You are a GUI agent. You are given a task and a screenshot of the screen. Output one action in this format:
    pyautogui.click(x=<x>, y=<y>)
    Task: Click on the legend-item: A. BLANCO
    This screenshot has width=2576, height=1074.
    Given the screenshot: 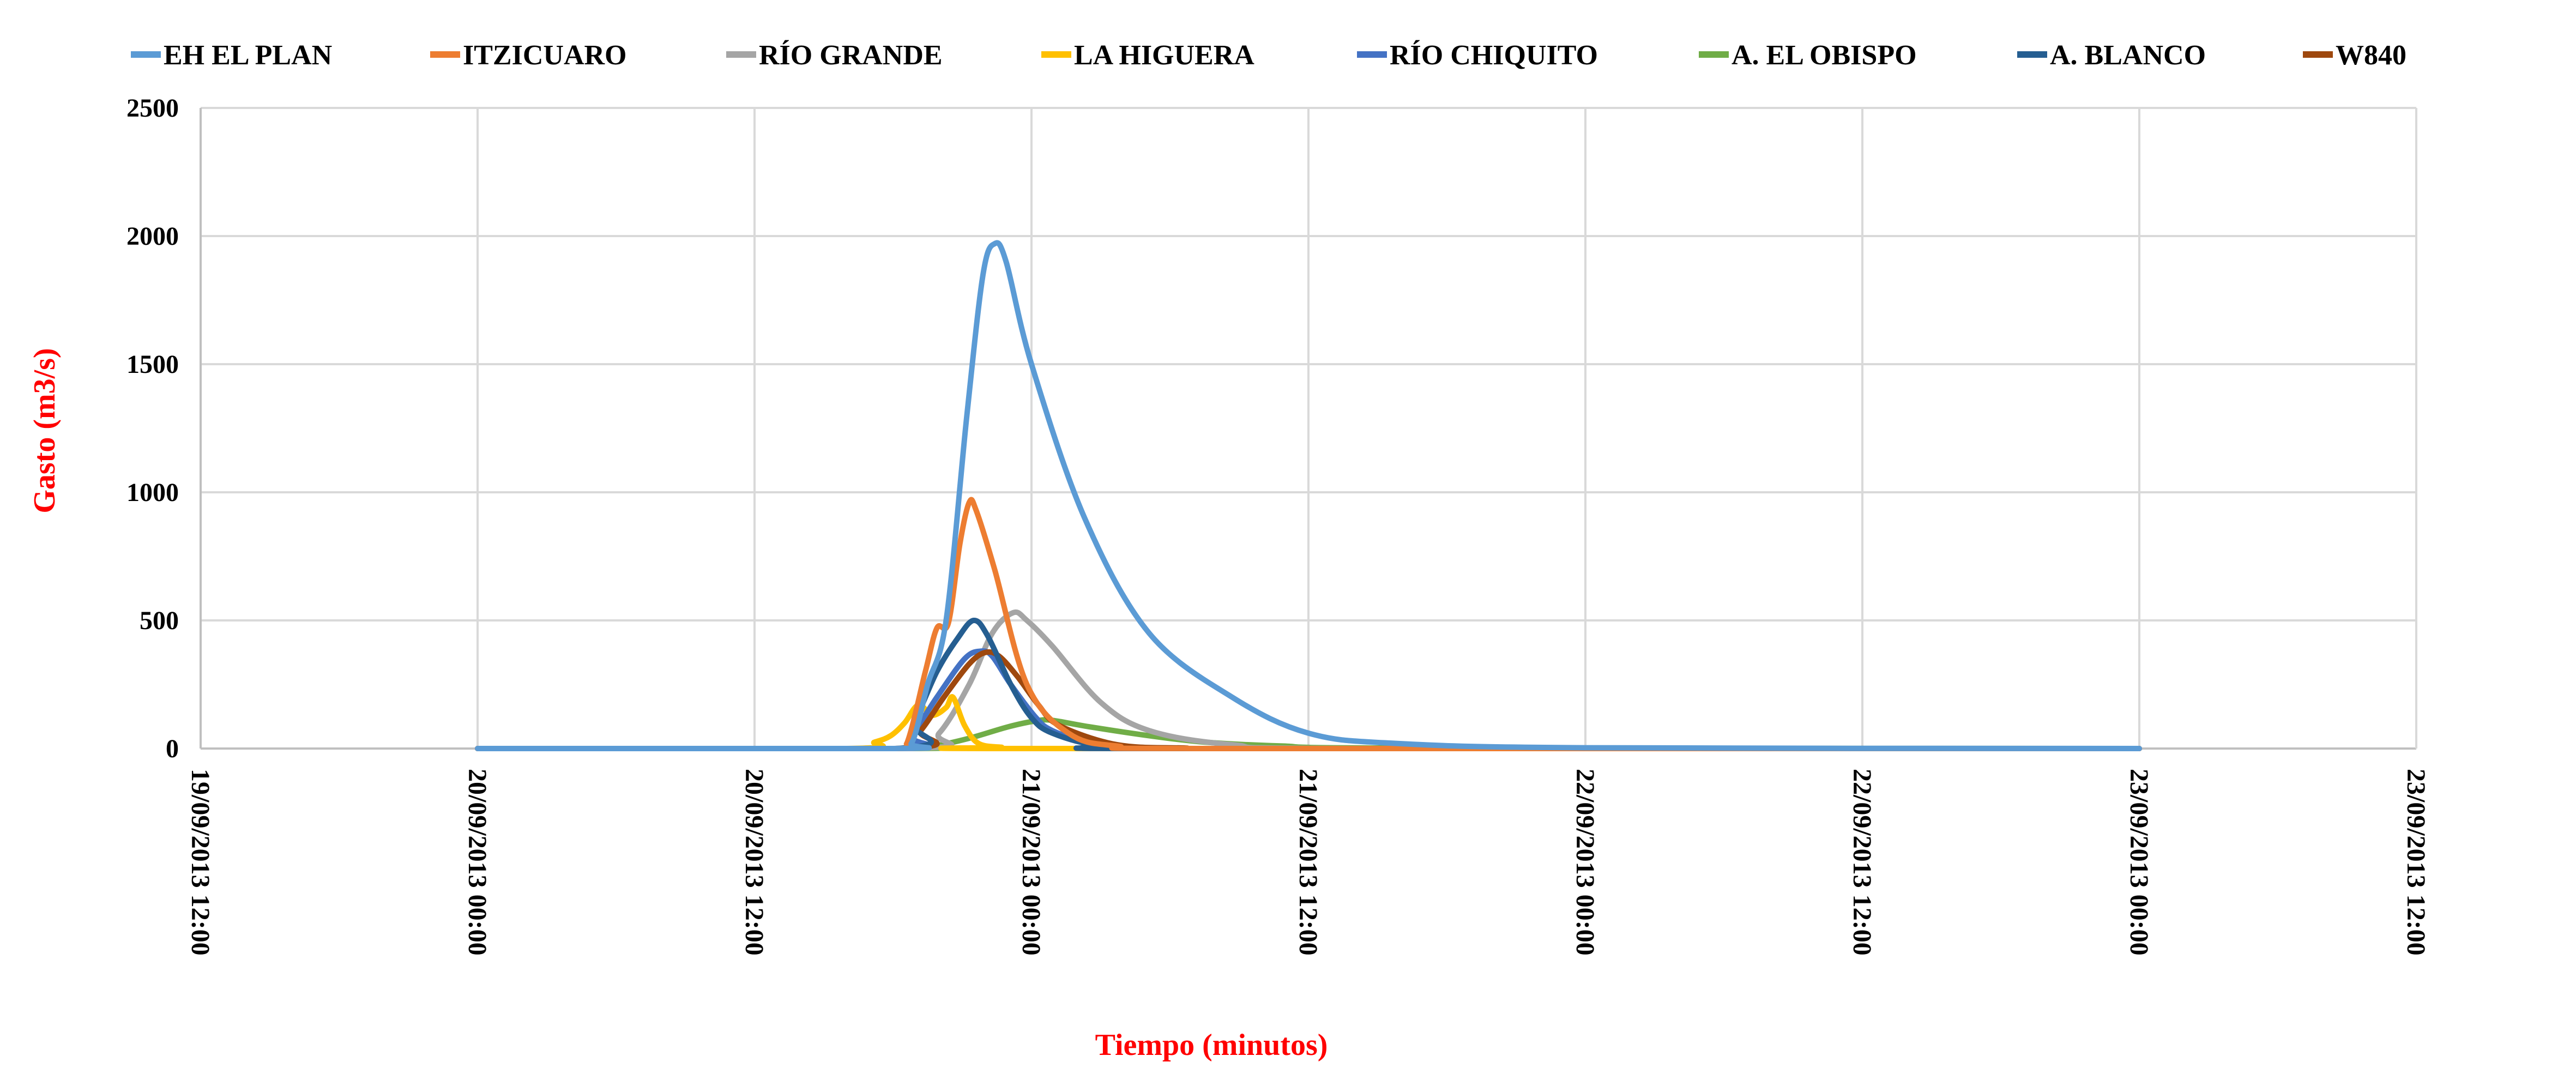 What is the action you would take?
    pyautogui.click(x=2111, y=55)
    